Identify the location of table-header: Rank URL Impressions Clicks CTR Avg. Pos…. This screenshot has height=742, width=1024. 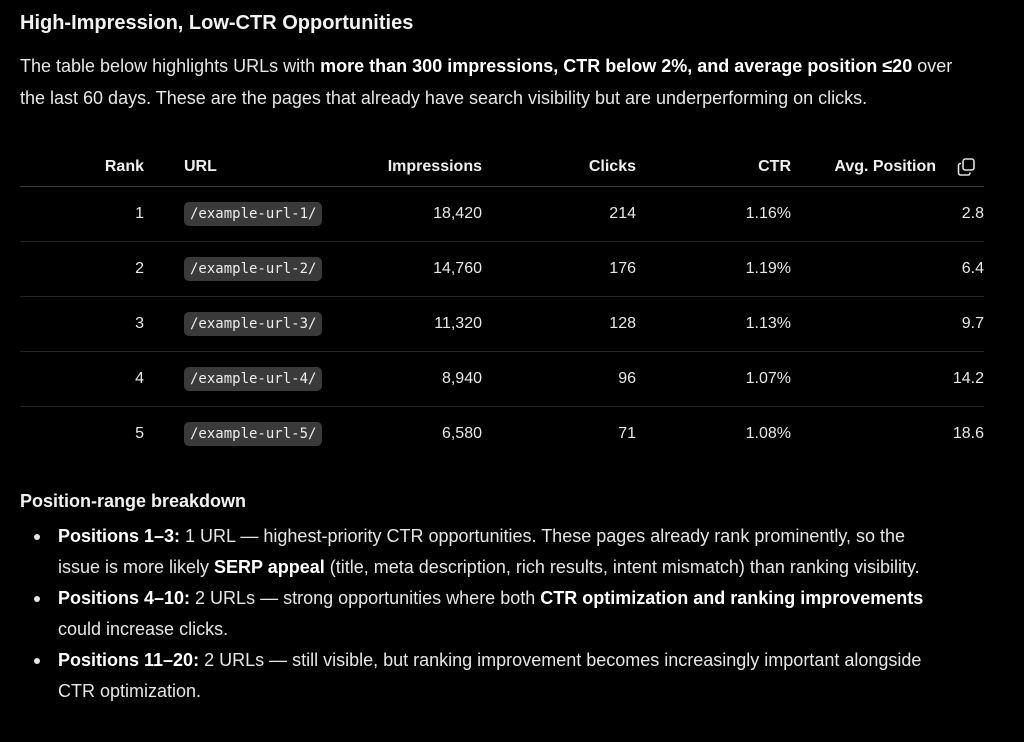
(502, 168).